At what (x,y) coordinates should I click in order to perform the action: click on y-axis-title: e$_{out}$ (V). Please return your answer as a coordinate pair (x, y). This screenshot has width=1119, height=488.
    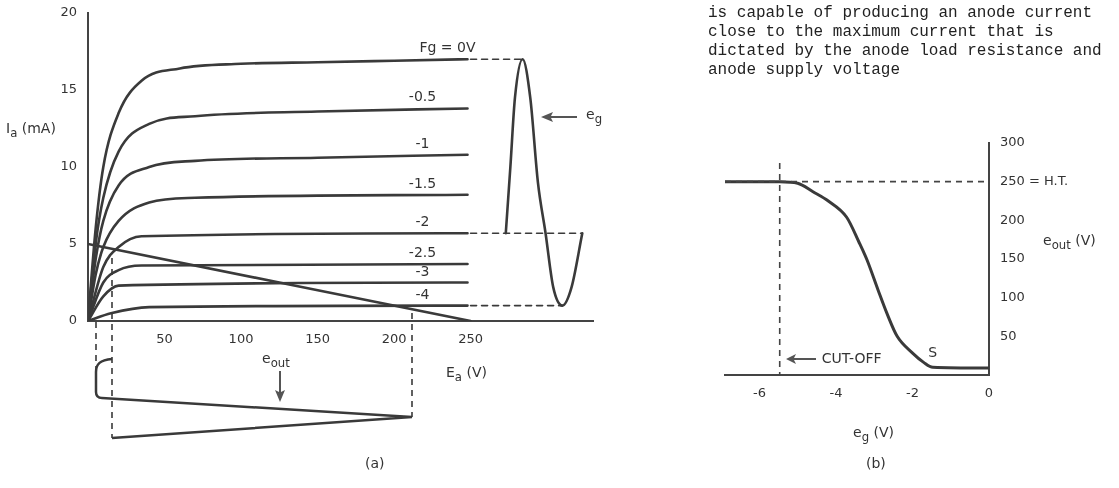
    Looking at the image, I should click on (1069, 242).